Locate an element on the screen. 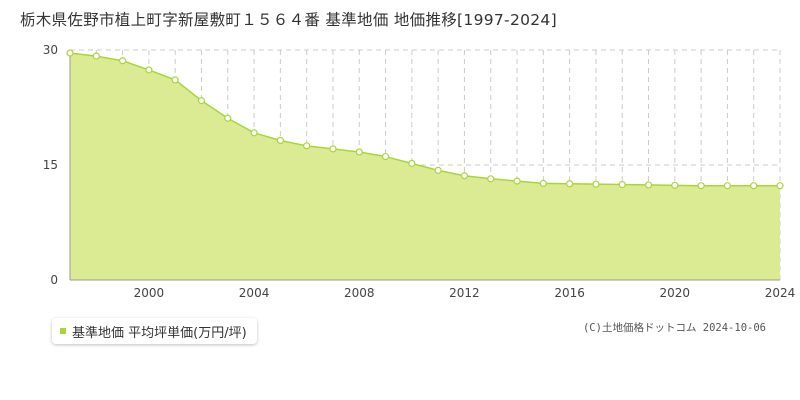 The height and width of the screenshot is (400, 800). y-tick-label: 30 is located at coordinates (50, 50).